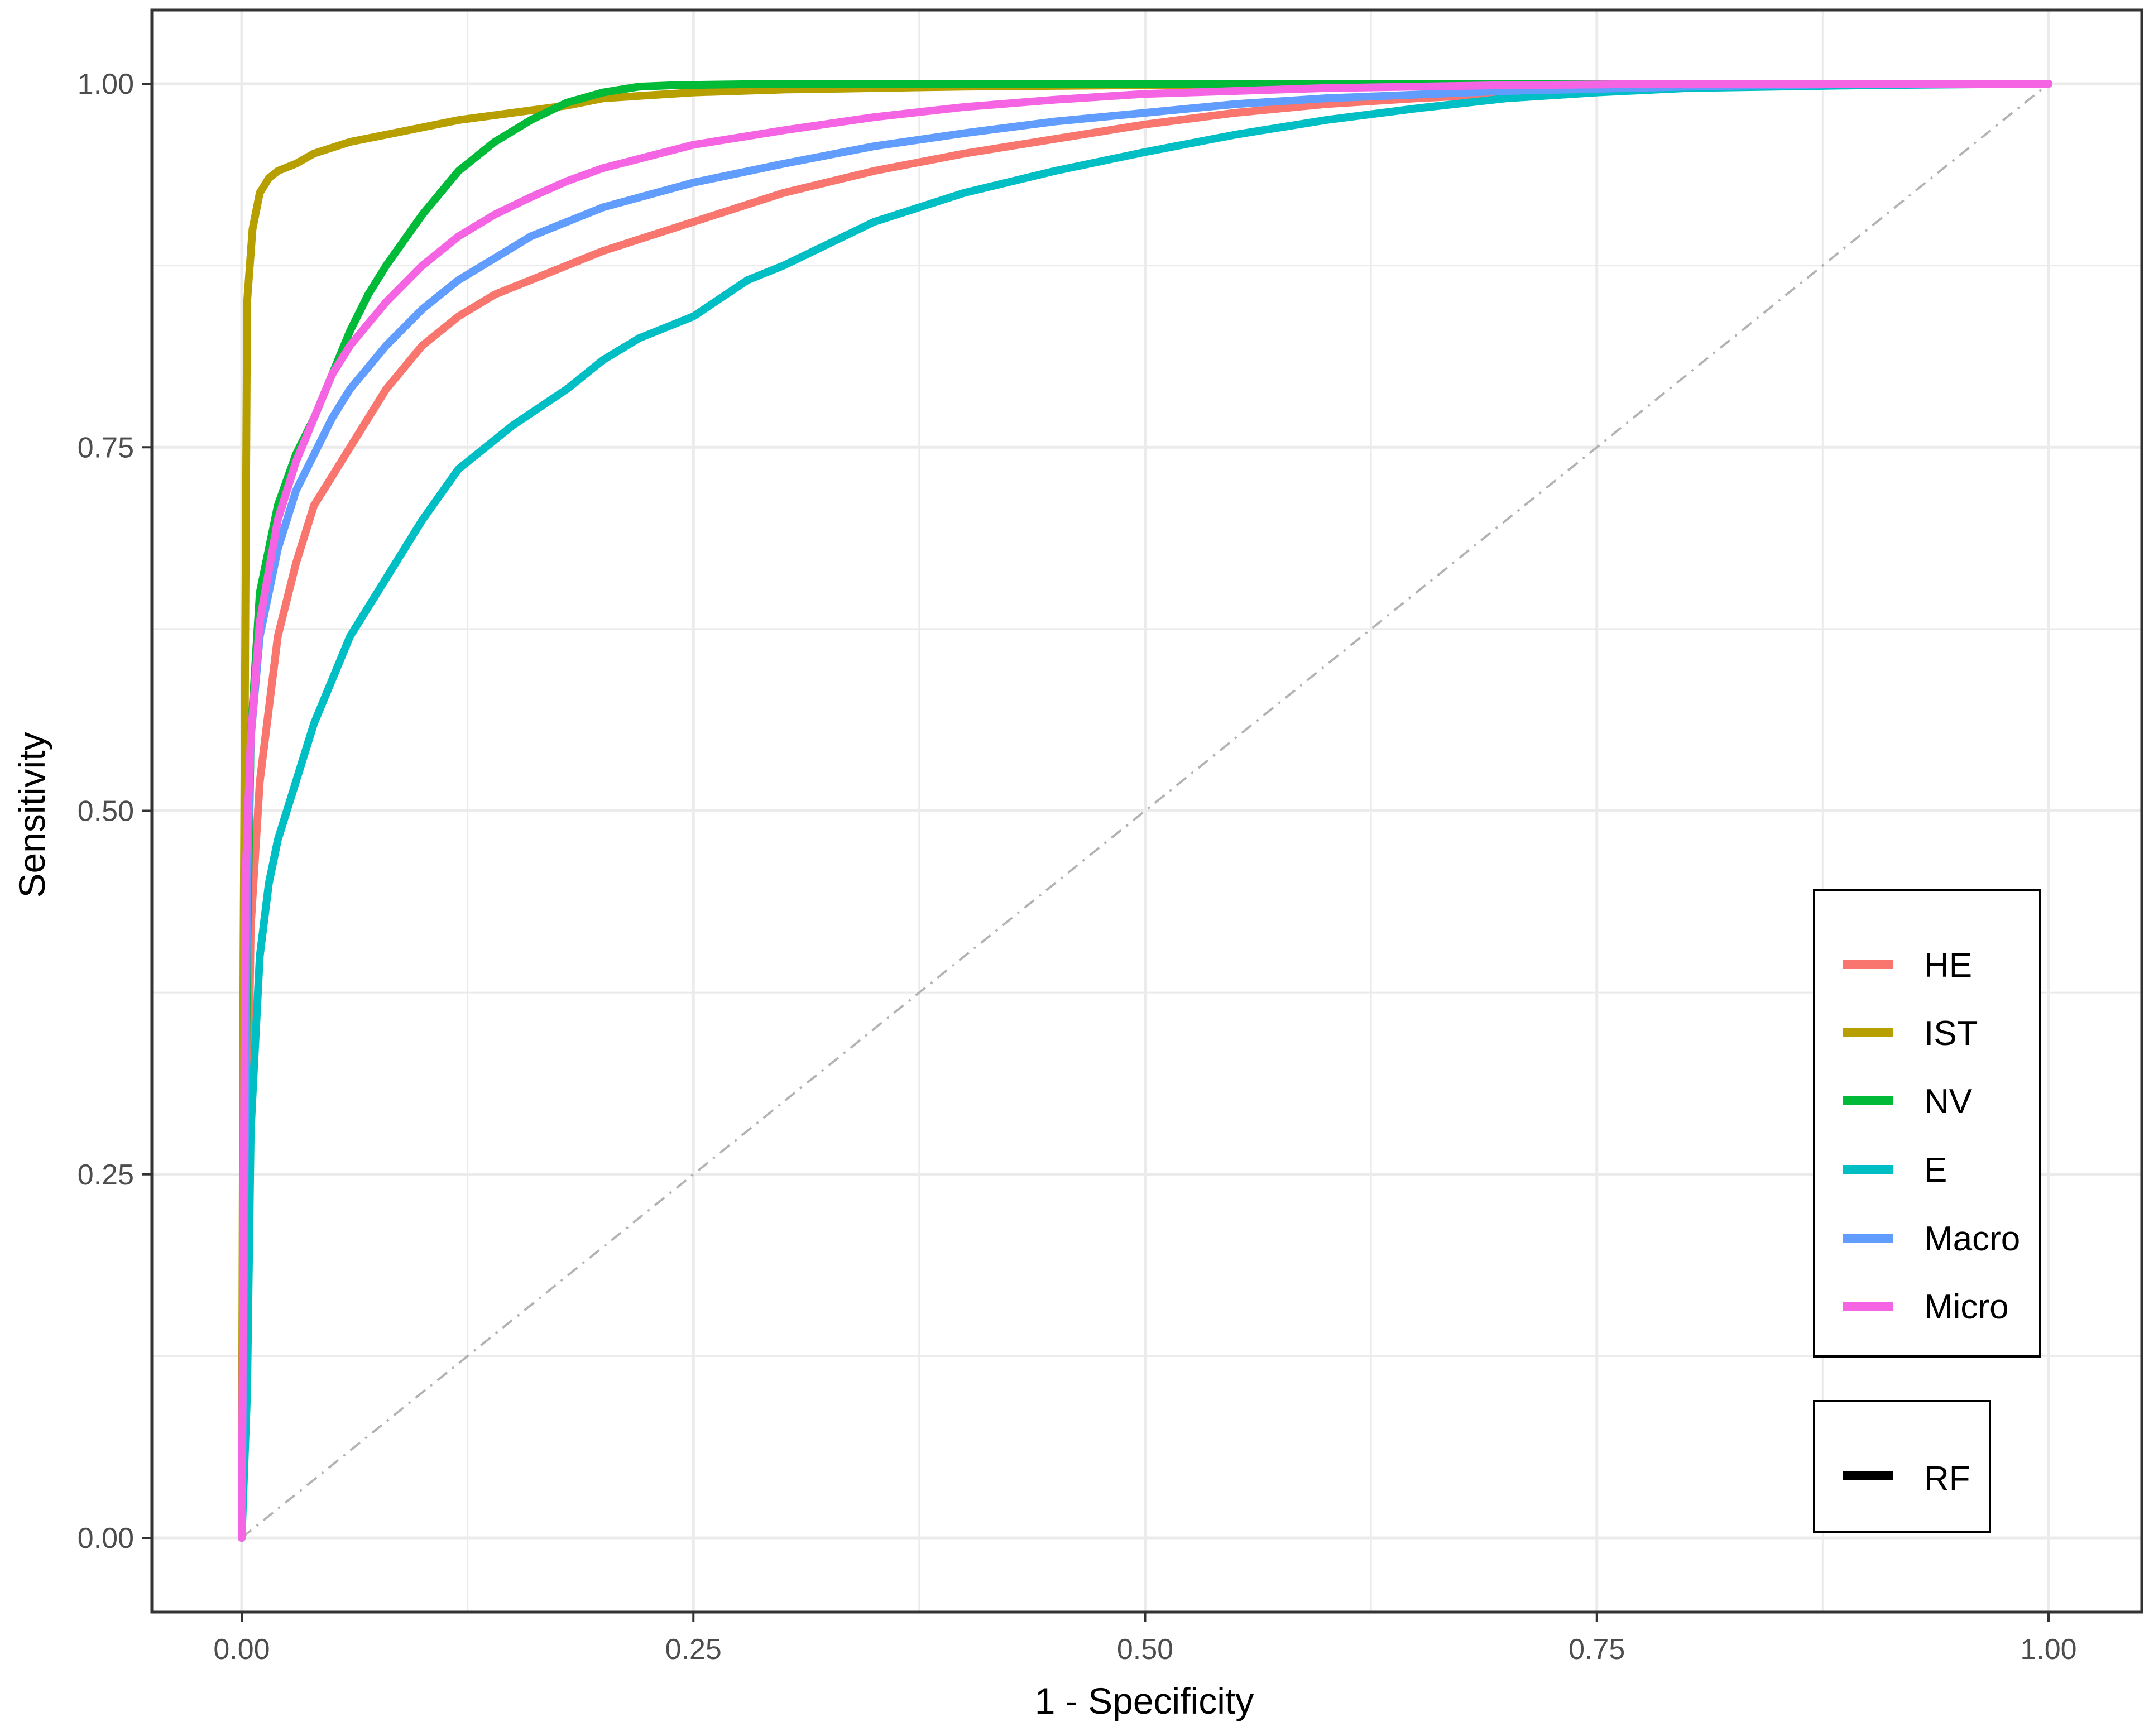 The width and height of the screenshot is (2149, 1736). I want to click on y-tick-label: 1.00, so click(106, 84).